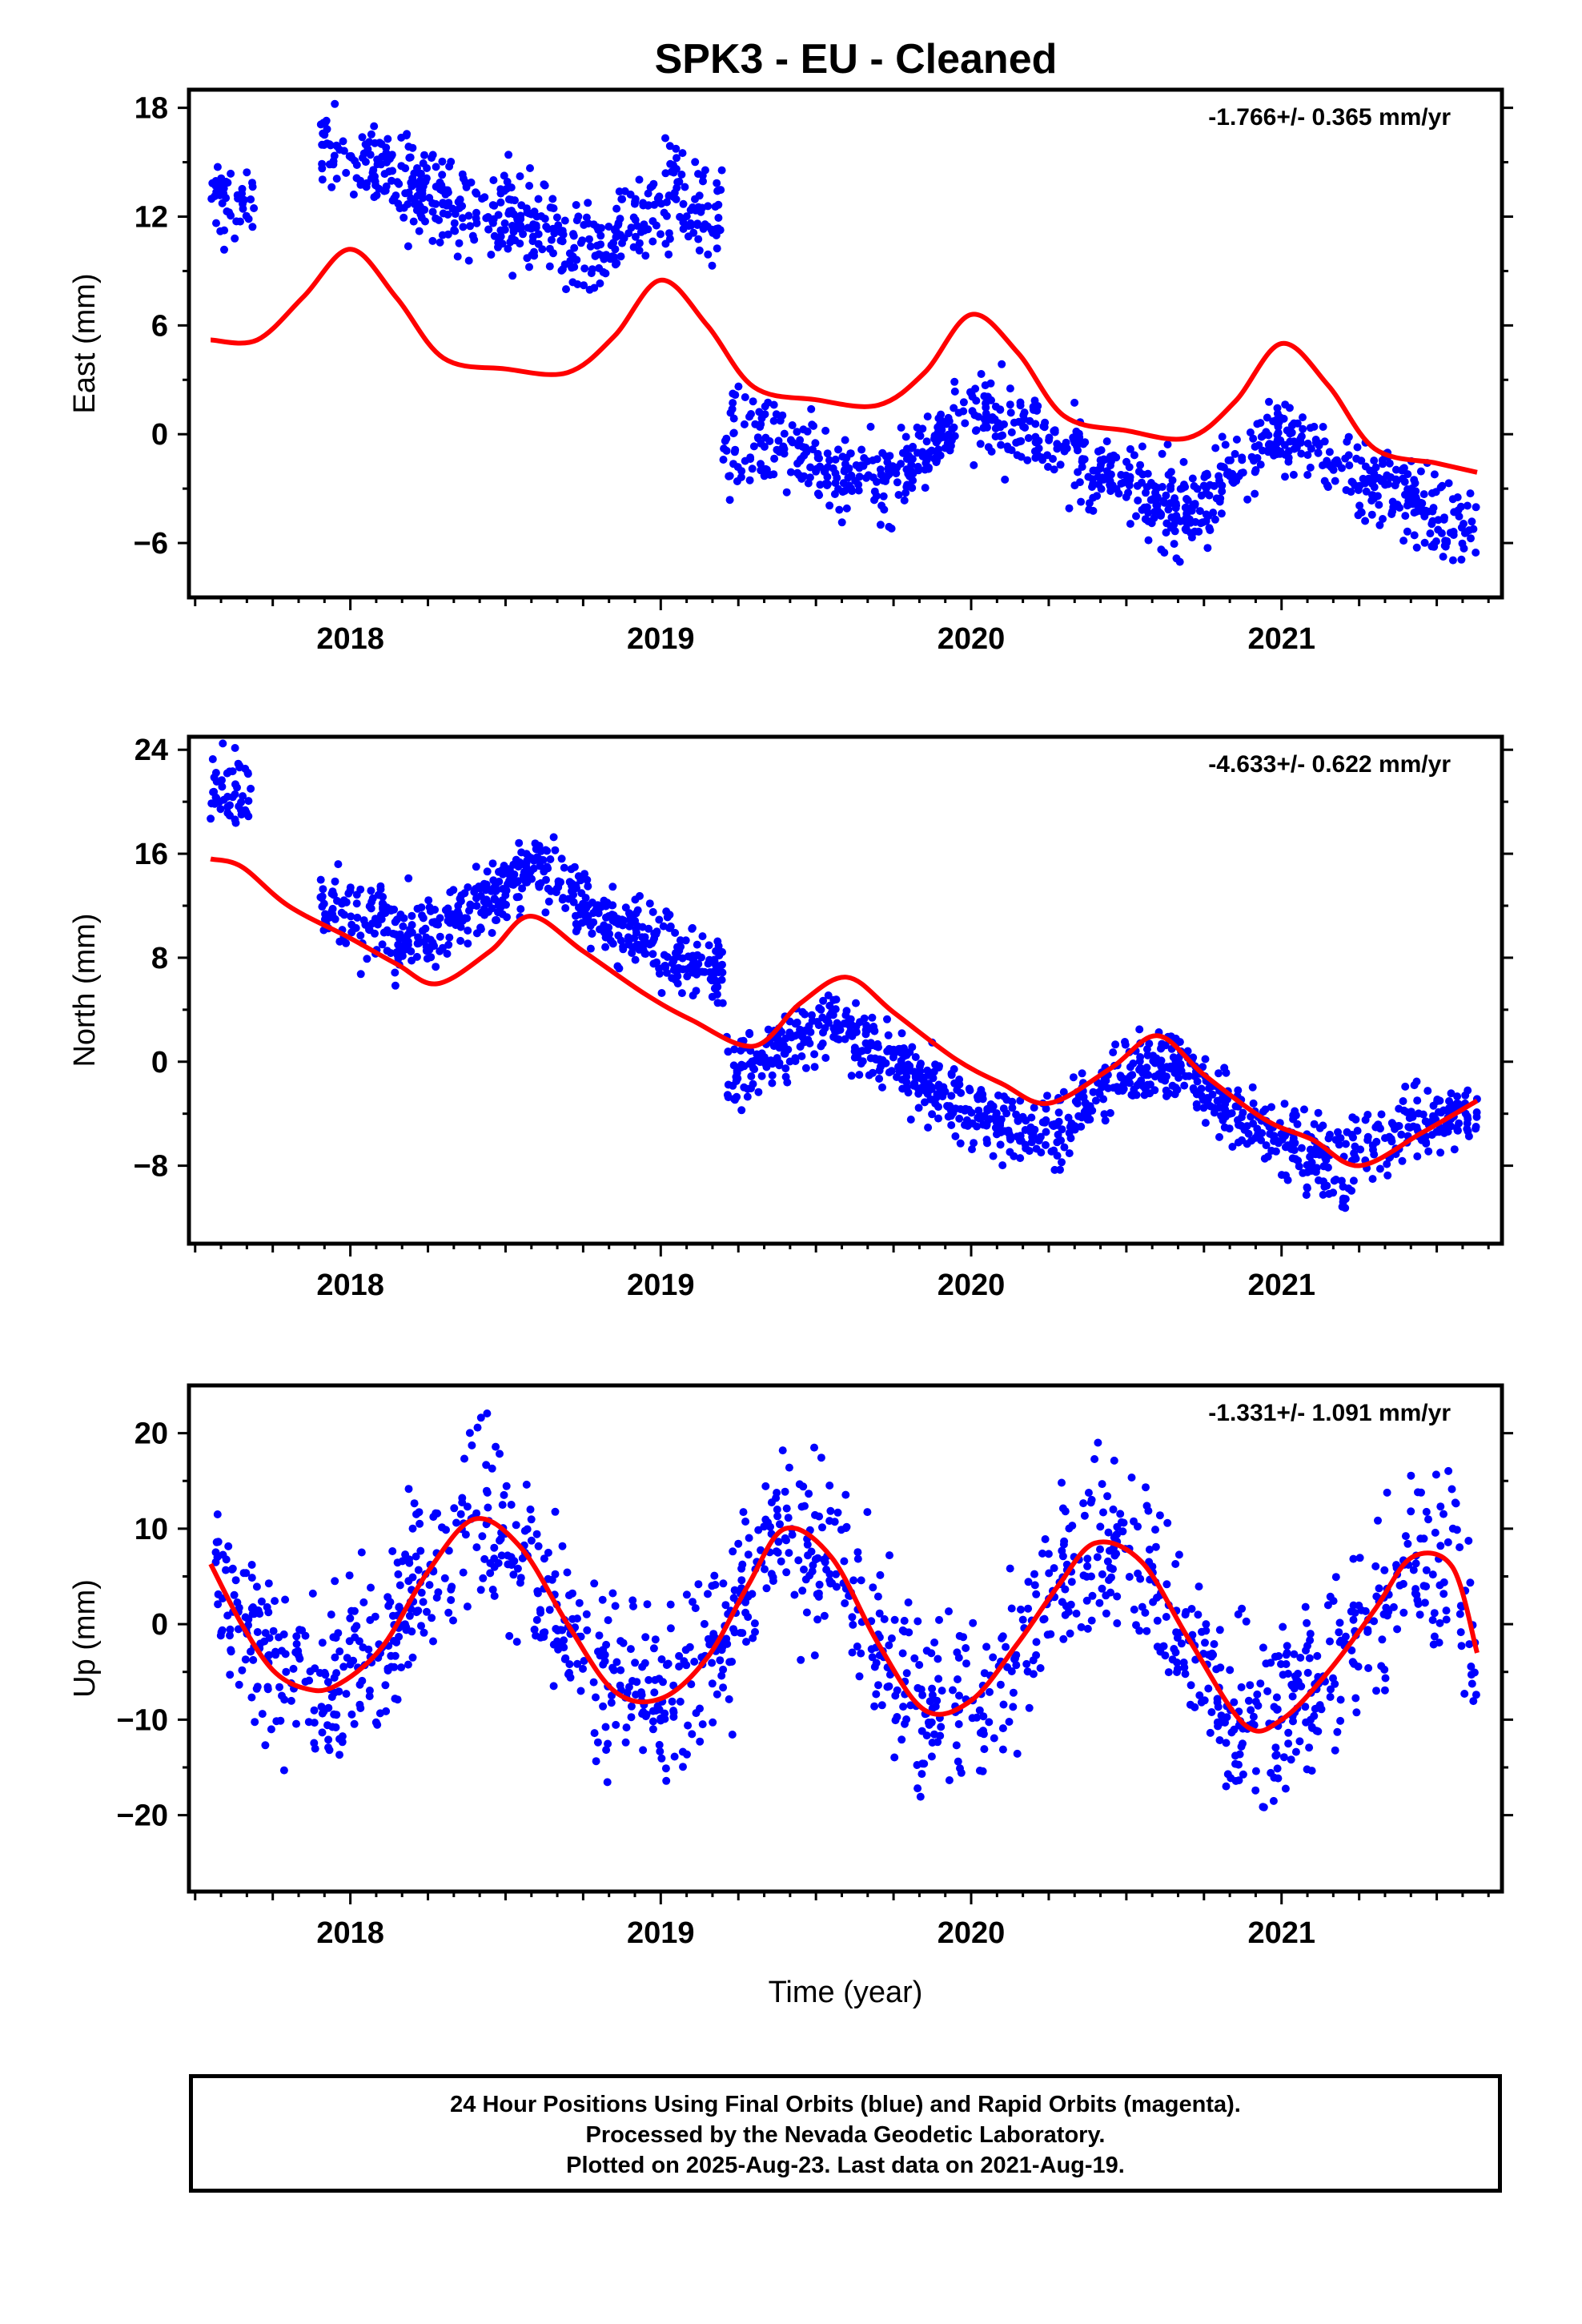 Image resolution: width=1582 pixels, height=2324 pixels. What do you see at coordinates (85, 990) in the screenshot?
I see `y-axis-label: North (mm)` at bounding box center [85, 990].